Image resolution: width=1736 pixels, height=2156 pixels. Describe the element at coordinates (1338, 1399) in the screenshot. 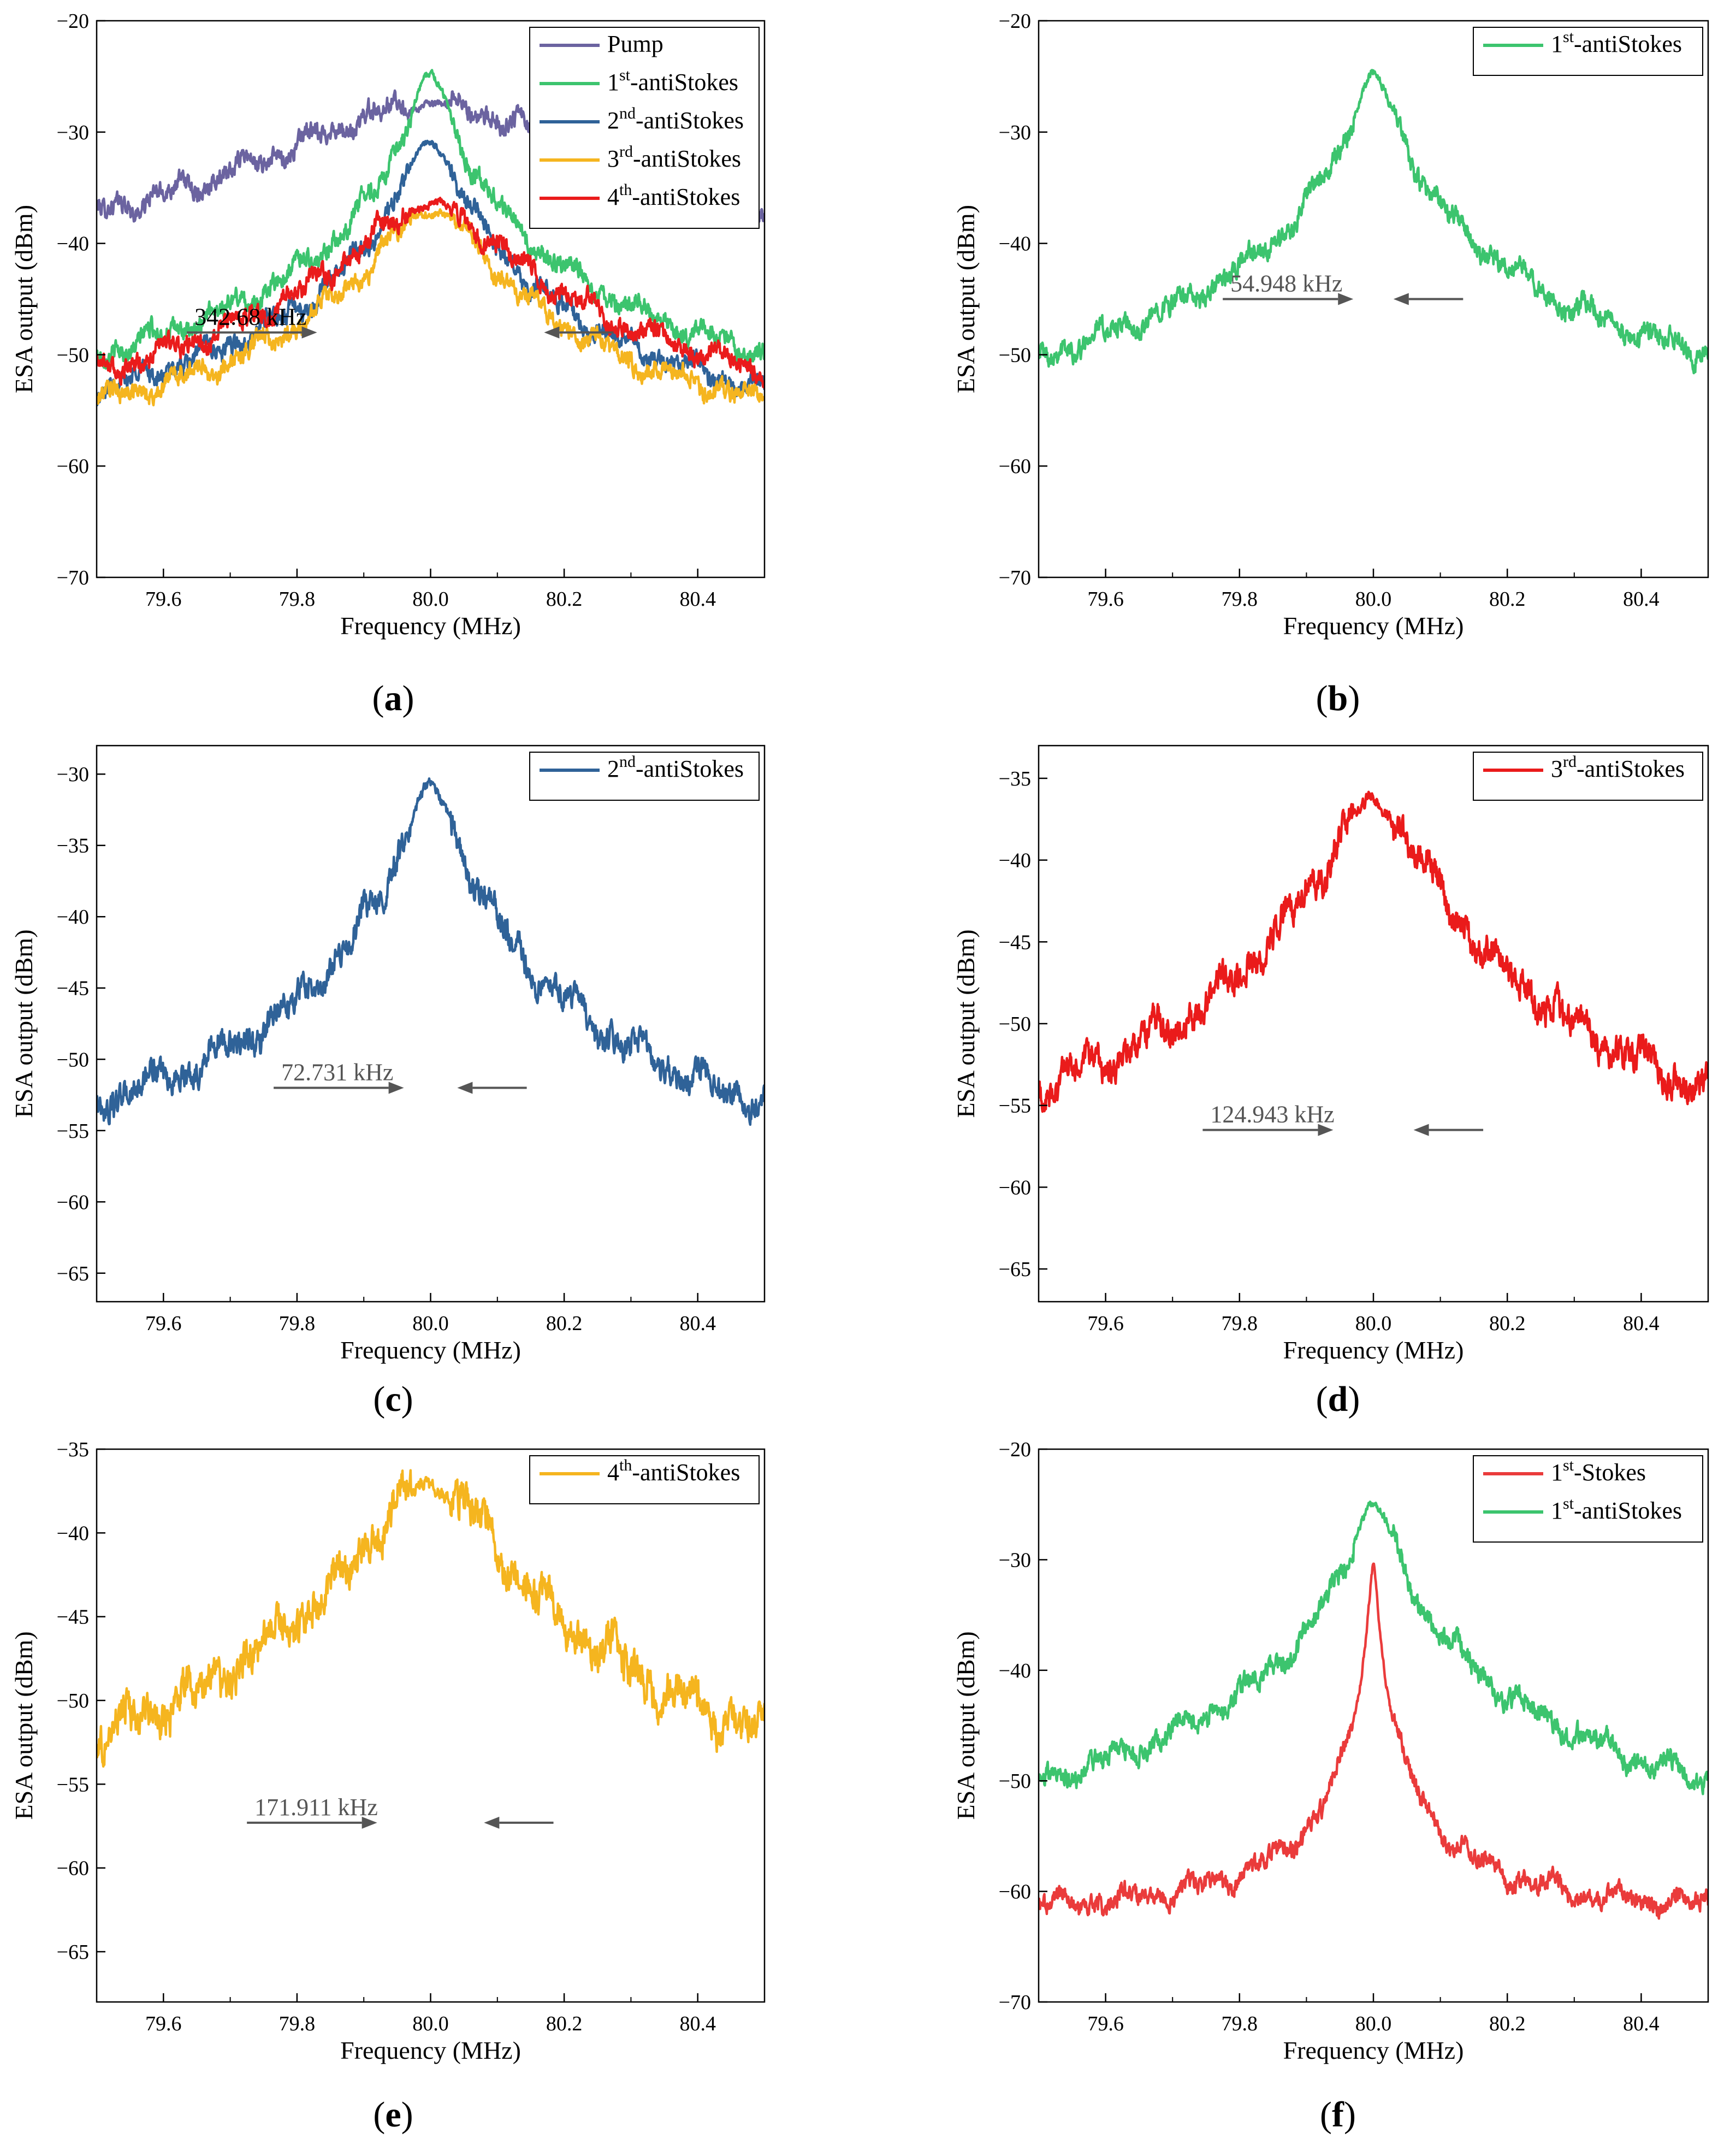

I see `panel-label: (d)` at that location.